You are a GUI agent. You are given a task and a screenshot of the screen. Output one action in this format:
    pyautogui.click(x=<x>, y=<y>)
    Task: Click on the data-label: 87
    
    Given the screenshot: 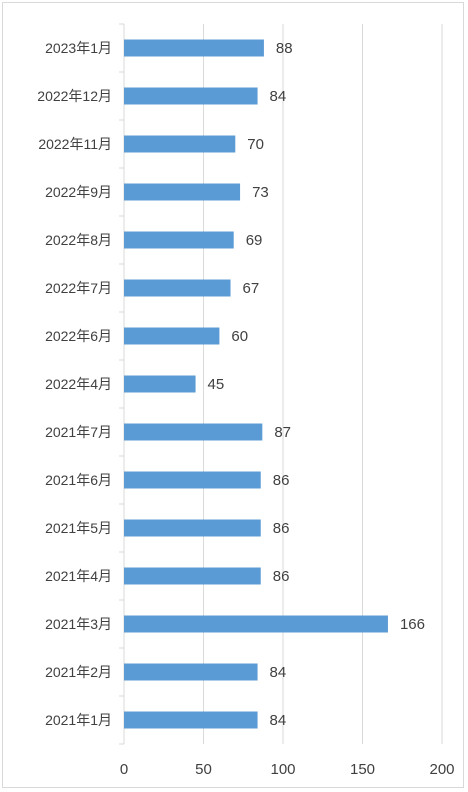 What is the action you would take?
    pyautogui.click(x=282, y=432)
    